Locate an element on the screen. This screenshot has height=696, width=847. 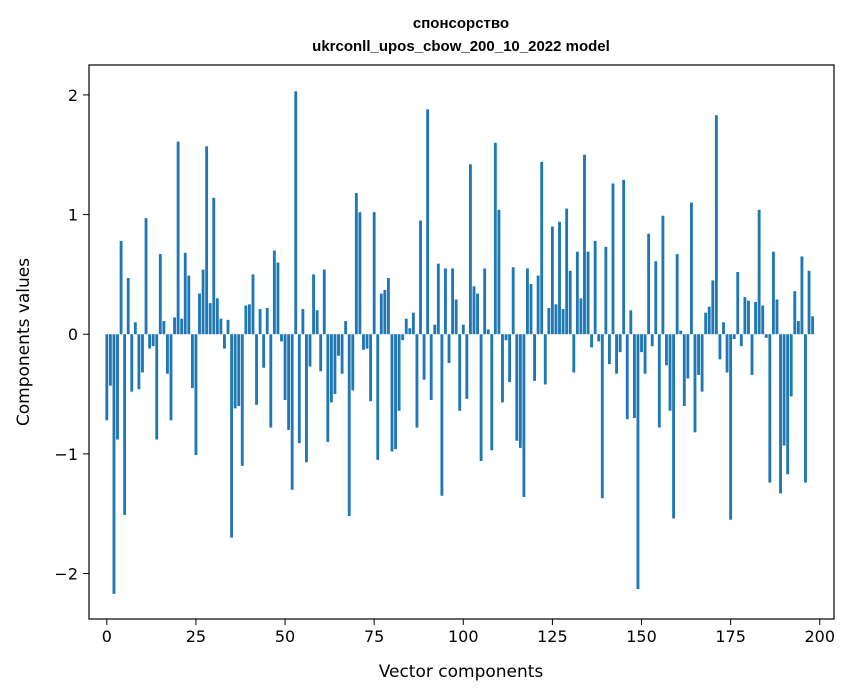
x-tick-label: 75 is located at coordinates (374, 636).